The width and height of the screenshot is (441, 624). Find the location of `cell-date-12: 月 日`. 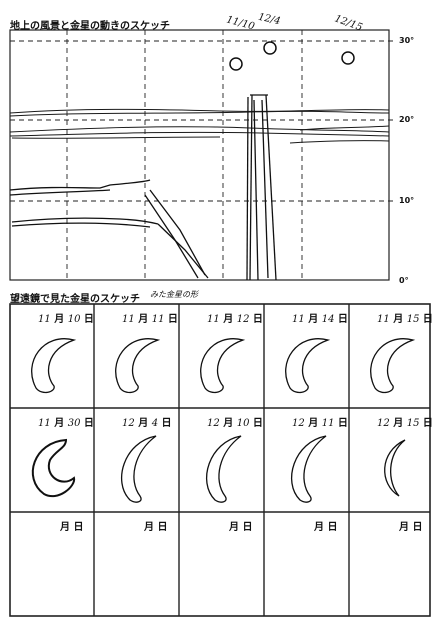

cell-date-12: 月 日 is located at coordinates (155, 525).